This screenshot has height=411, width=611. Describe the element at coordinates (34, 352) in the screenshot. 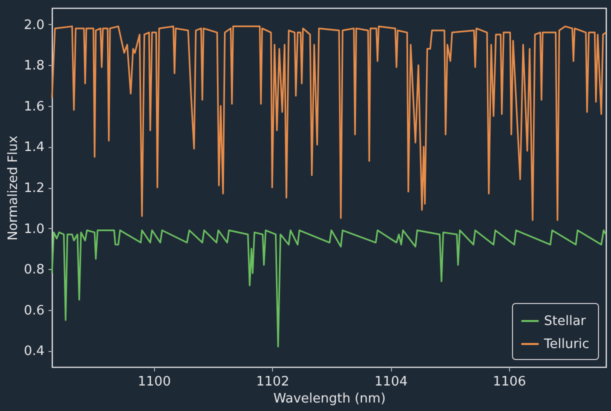

I see `y-tick-label: 0.4` at that location.